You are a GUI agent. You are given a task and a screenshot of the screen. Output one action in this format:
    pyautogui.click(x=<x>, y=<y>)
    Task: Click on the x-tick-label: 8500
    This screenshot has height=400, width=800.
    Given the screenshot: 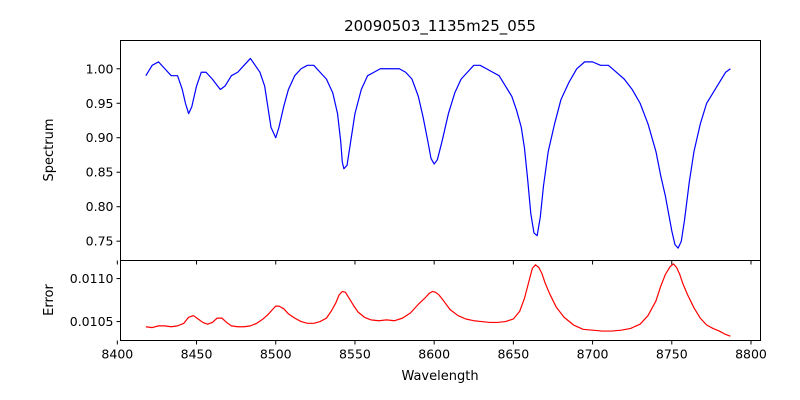 What is the action you would take?
    pyautogui.click(x=276, y=354)
    